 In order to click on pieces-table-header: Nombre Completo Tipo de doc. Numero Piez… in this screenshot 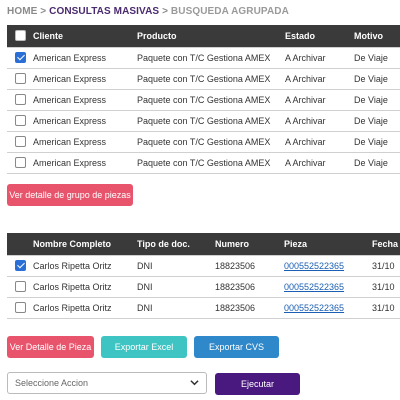, I will do `click(203, 244)`.